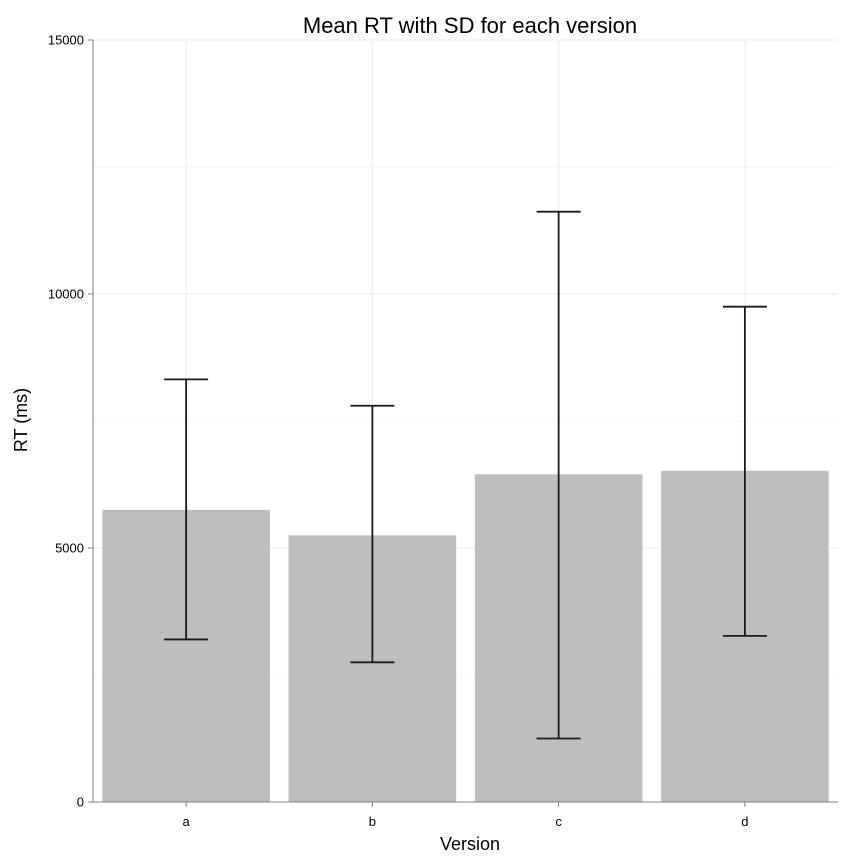  Describe the element at coordinates (66, 294) in the screenshot. I see `y-tick-label: 10000` at that location.